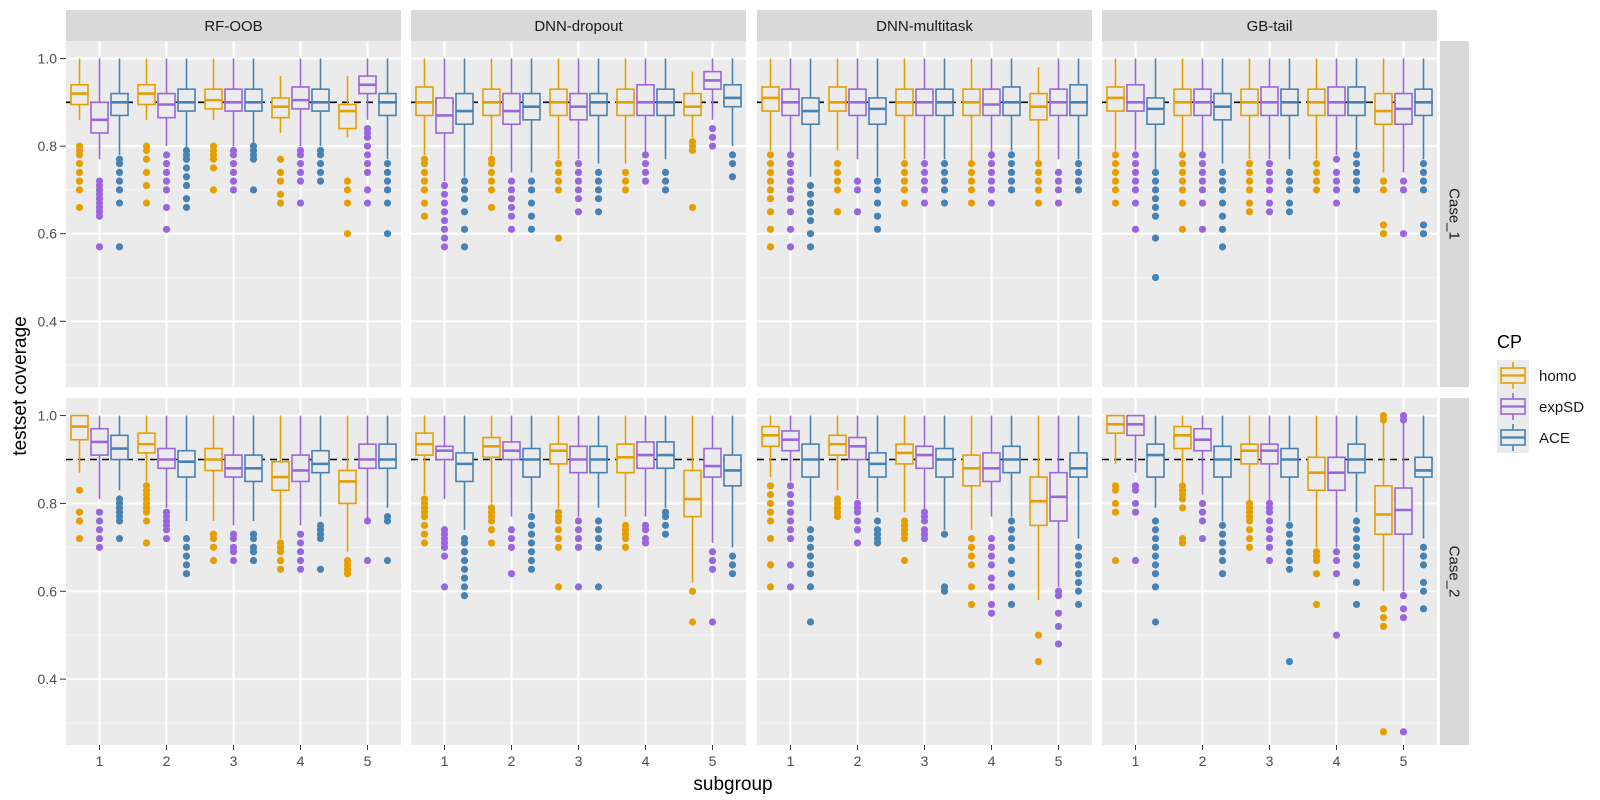  What do you see at coordinates (167, 761) in the screenshot?
I see `x-tick-label: 2` at bounding box center [167, 761].